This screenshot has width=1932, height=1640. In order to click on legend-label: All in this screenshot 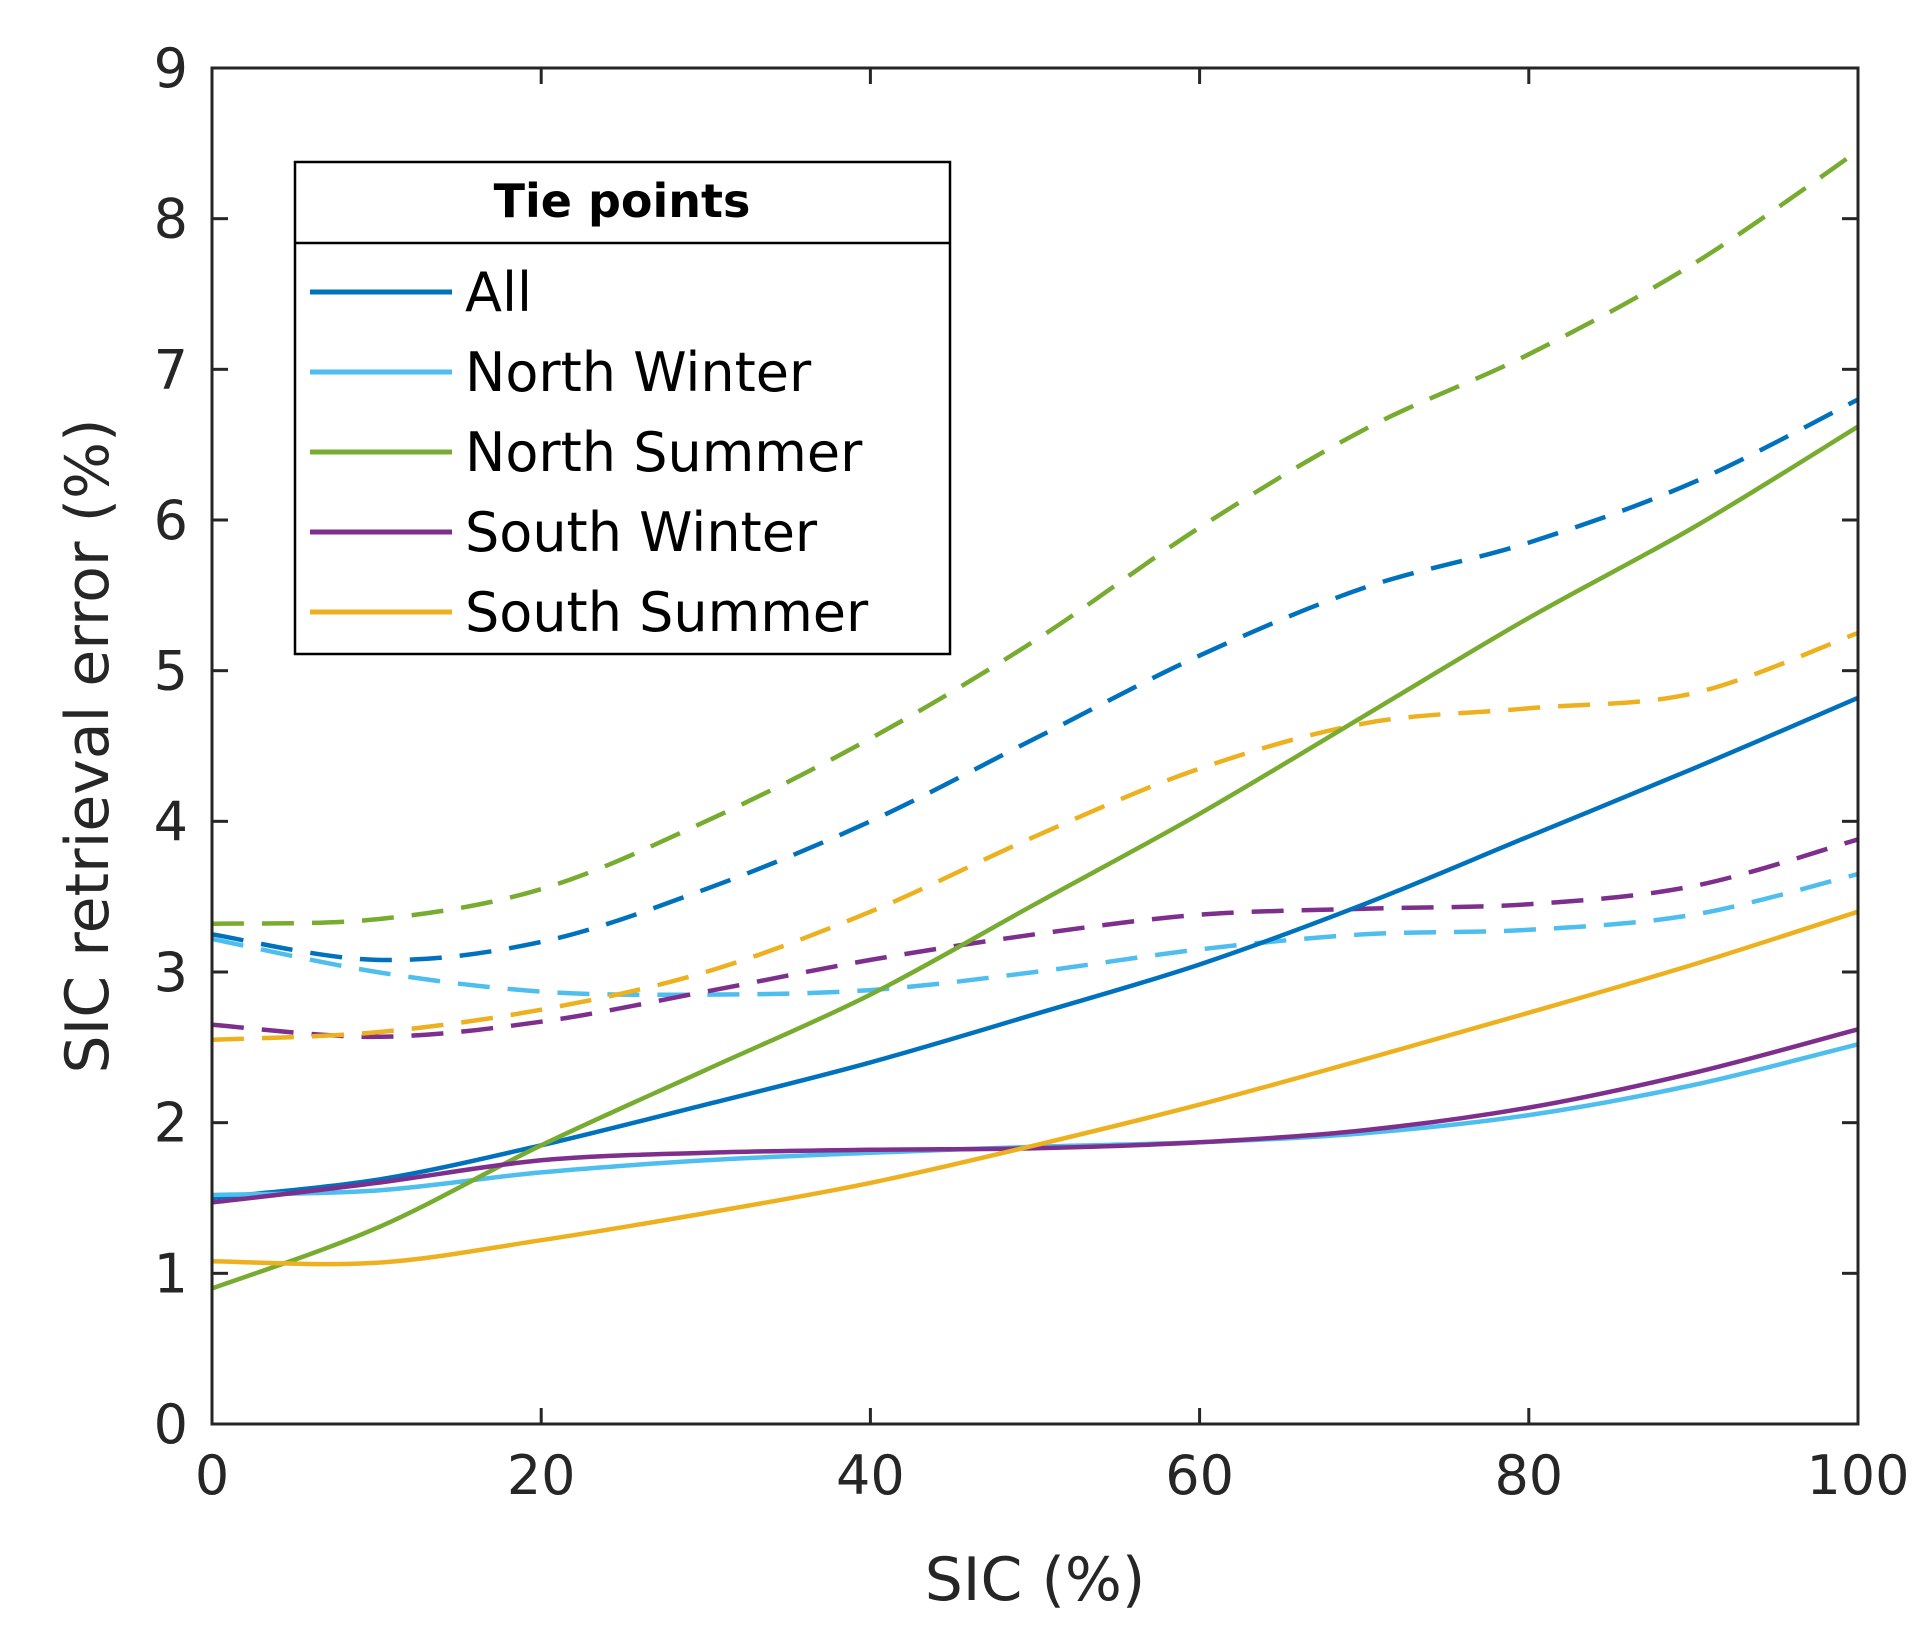, I will do `click(498, 292)`.